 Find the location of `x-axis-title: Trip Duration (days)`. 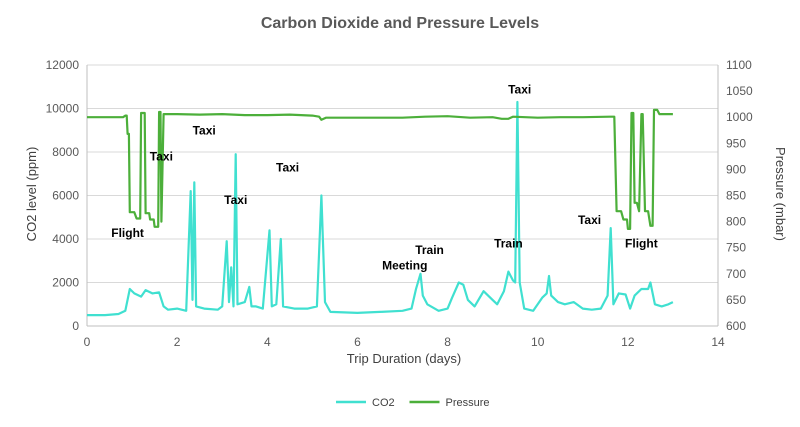

x-axis-title: Trip Duration (days) is located at coordinates (404, 358).